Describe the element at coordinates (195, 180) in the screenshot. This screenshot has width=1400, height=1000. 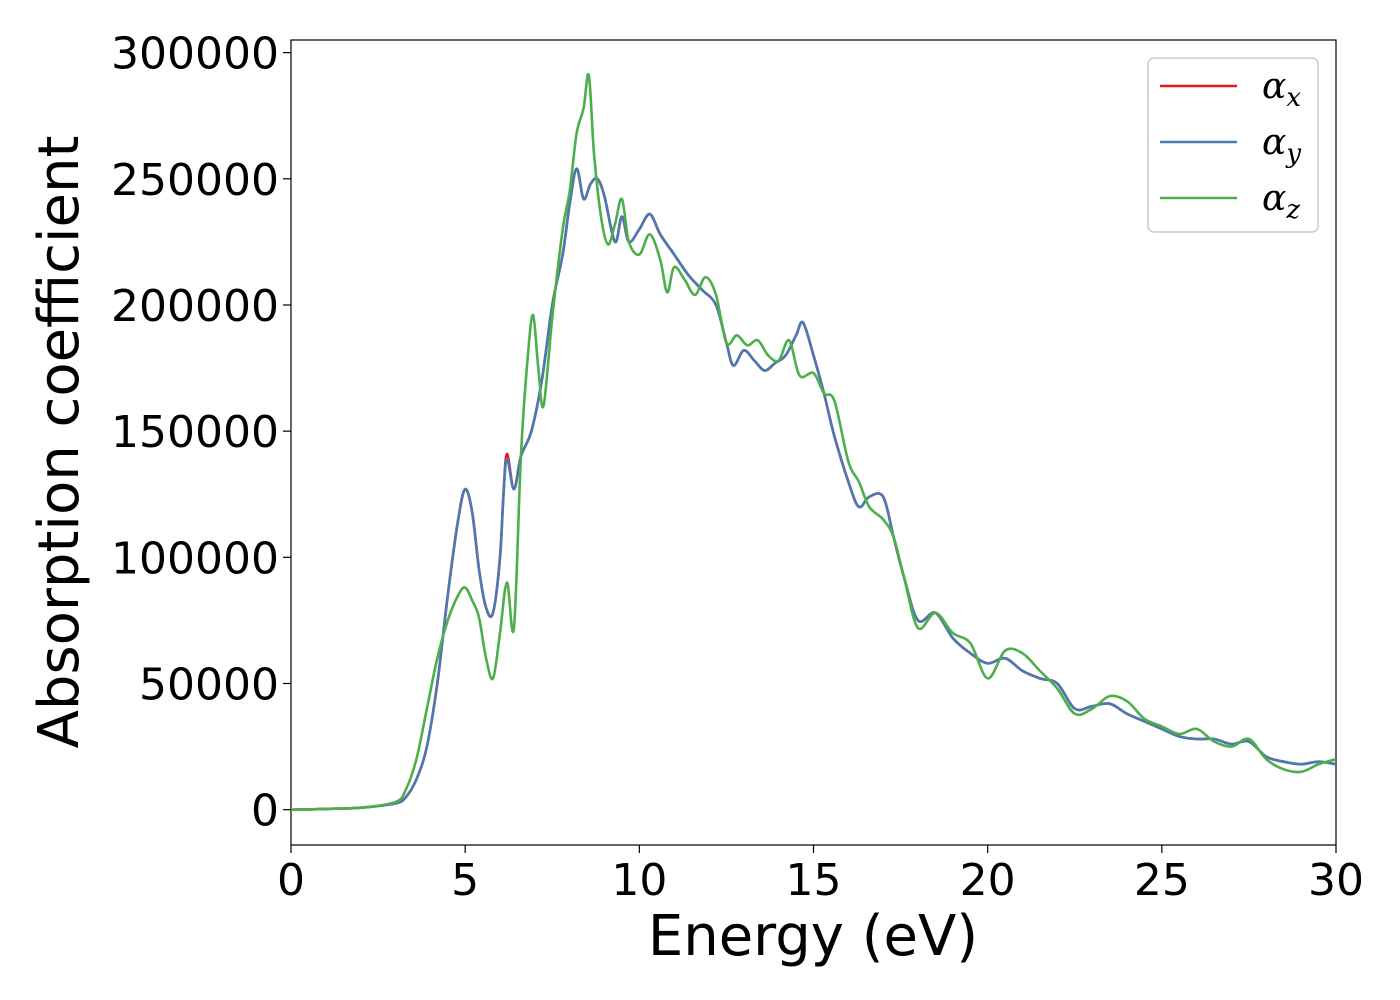
I see `y-tick-label: 250000` at that location.